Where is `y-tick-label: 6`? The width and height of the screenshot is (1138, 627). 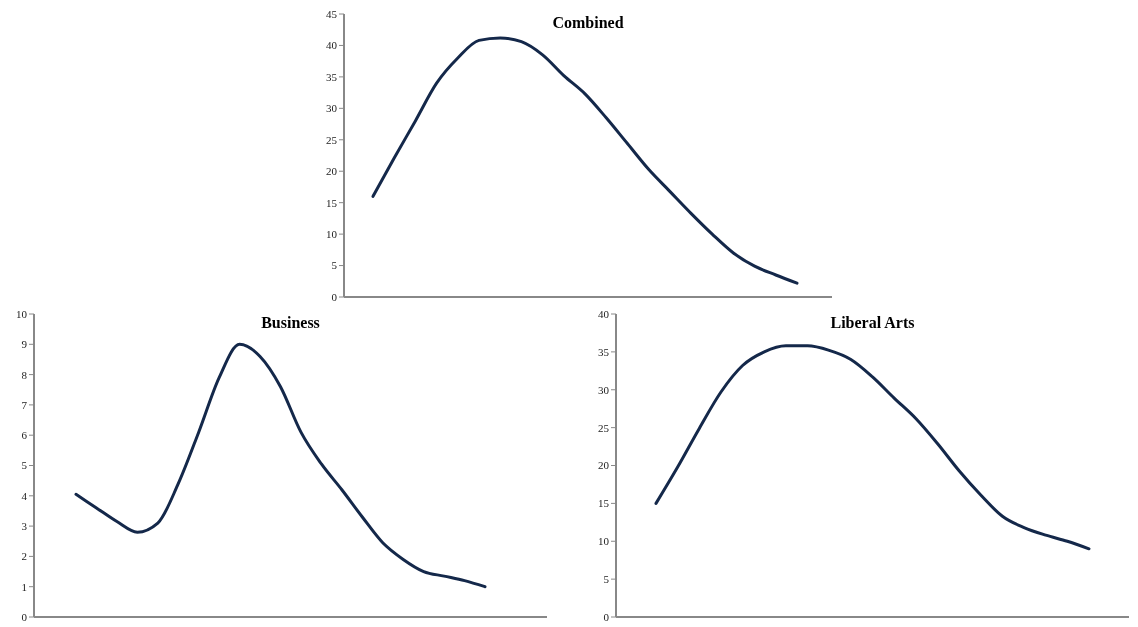 y-tick-label: 6 is located at coordinates (24, 435).